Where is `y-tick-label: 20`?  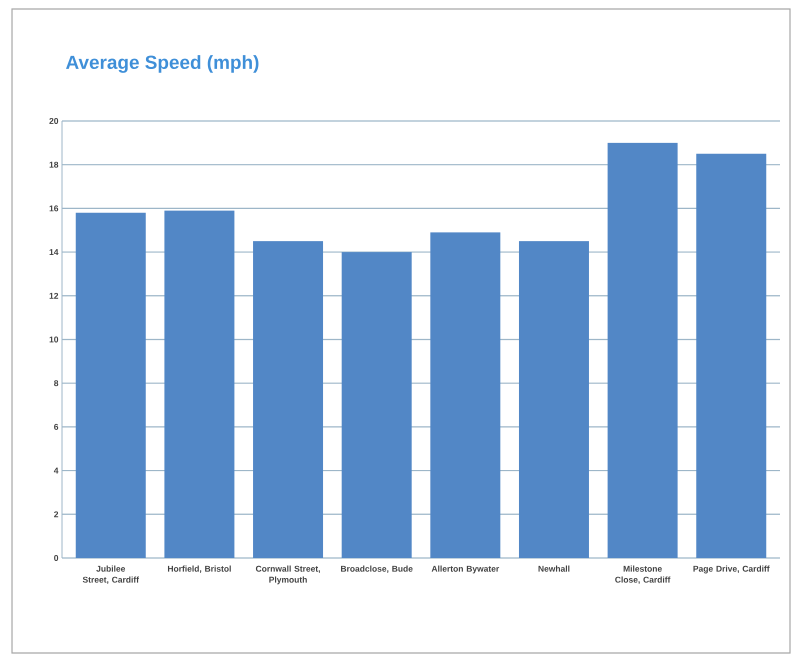
y-tick-label: 20 is located at coordinates (53, 121).